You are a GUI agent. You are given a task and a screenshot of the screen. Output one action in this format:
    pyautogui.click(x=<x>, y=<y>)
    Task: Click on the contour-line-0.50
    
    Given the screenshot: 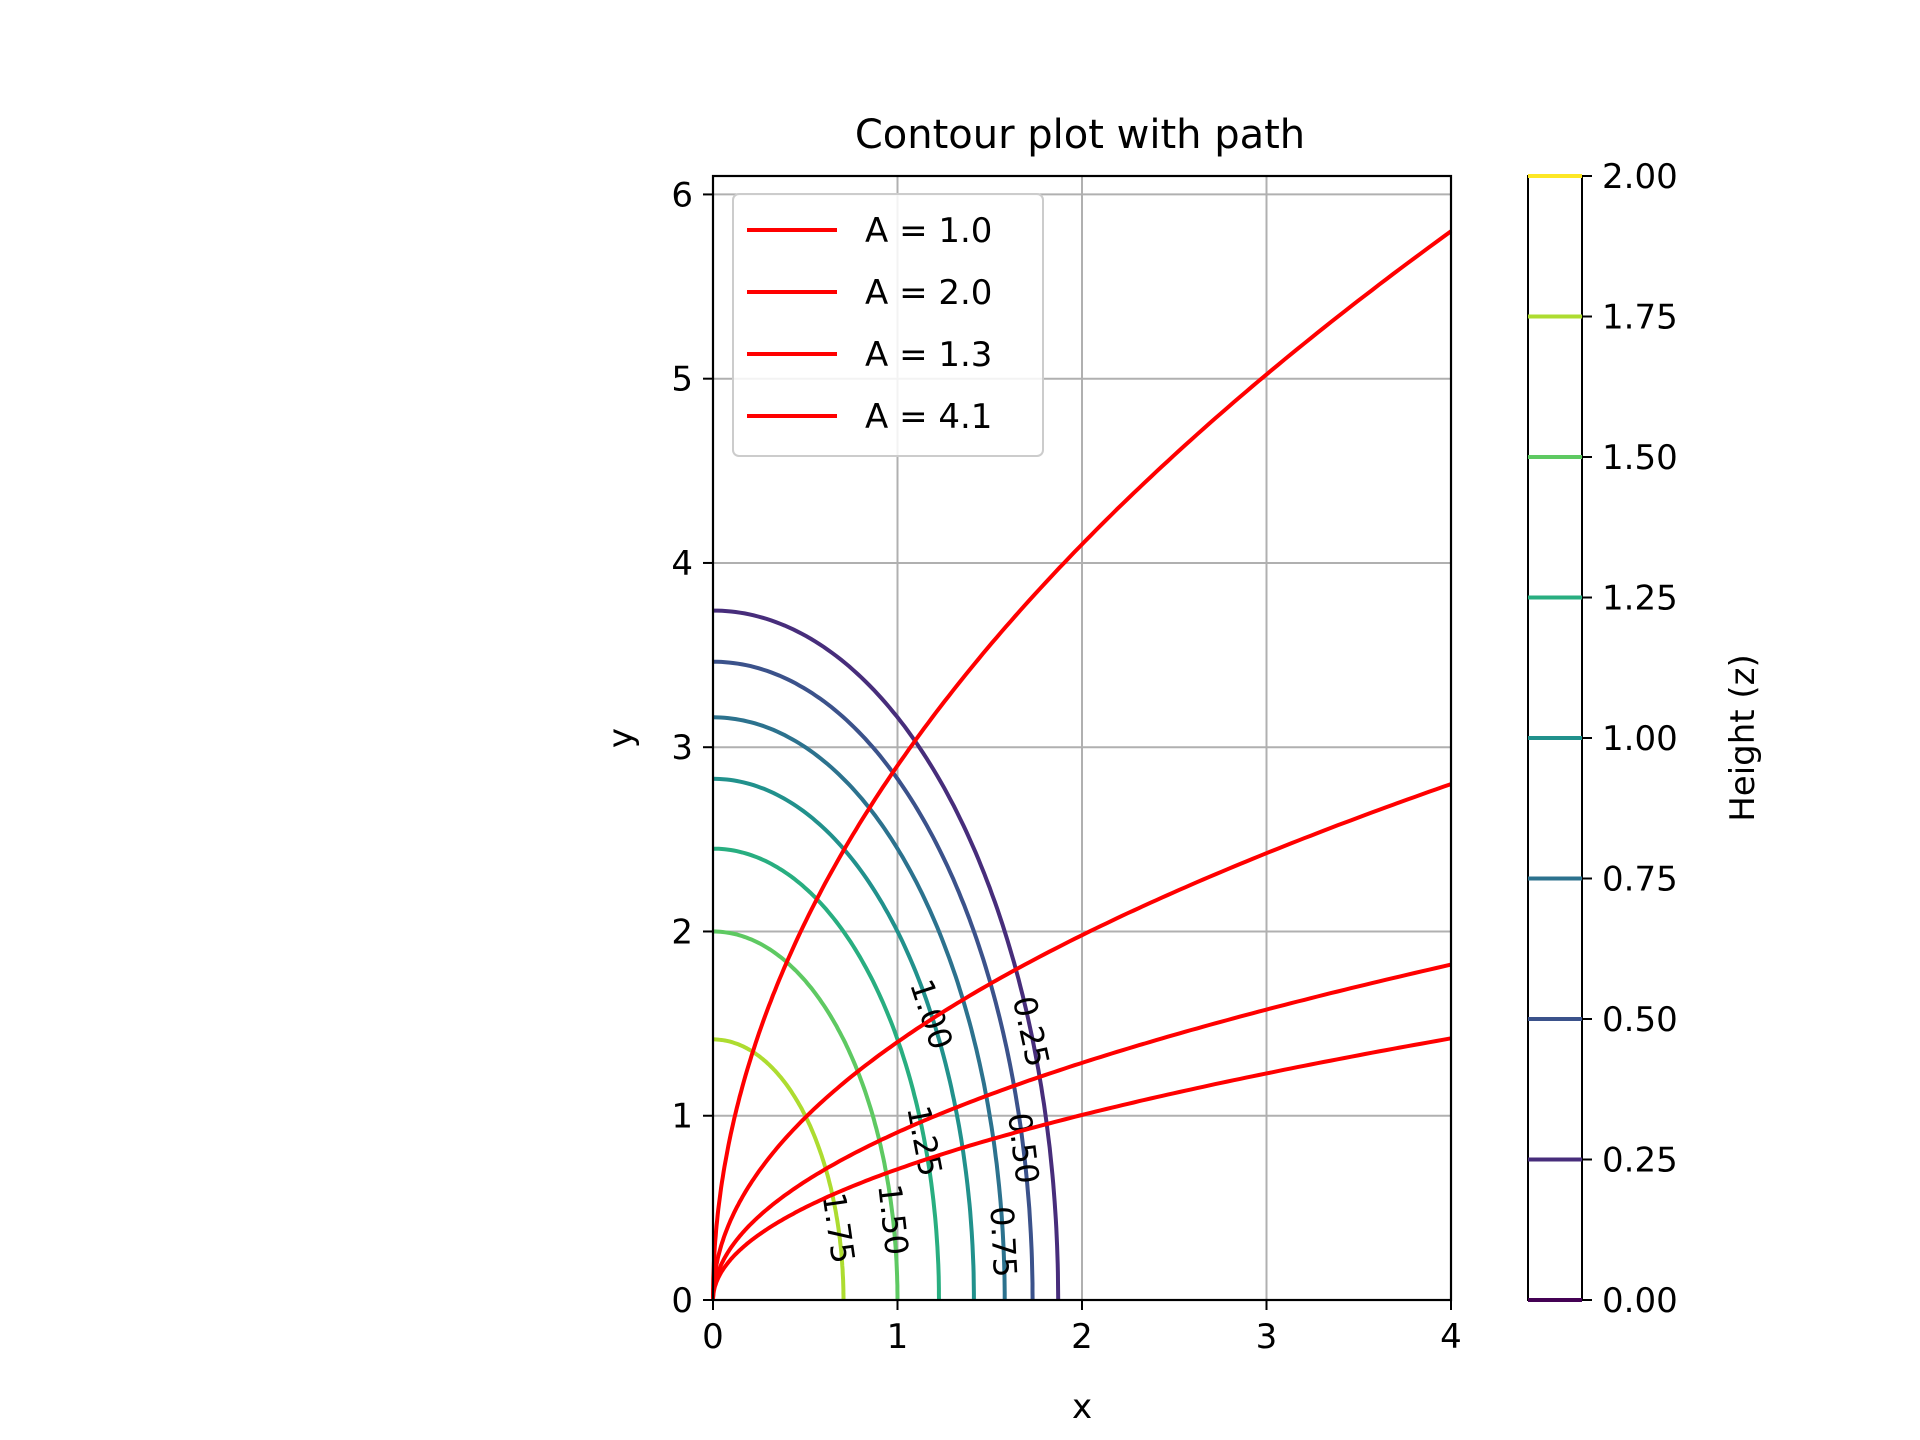 What is the action you would take?
    pyautogui.click(x=873, y=980)
    